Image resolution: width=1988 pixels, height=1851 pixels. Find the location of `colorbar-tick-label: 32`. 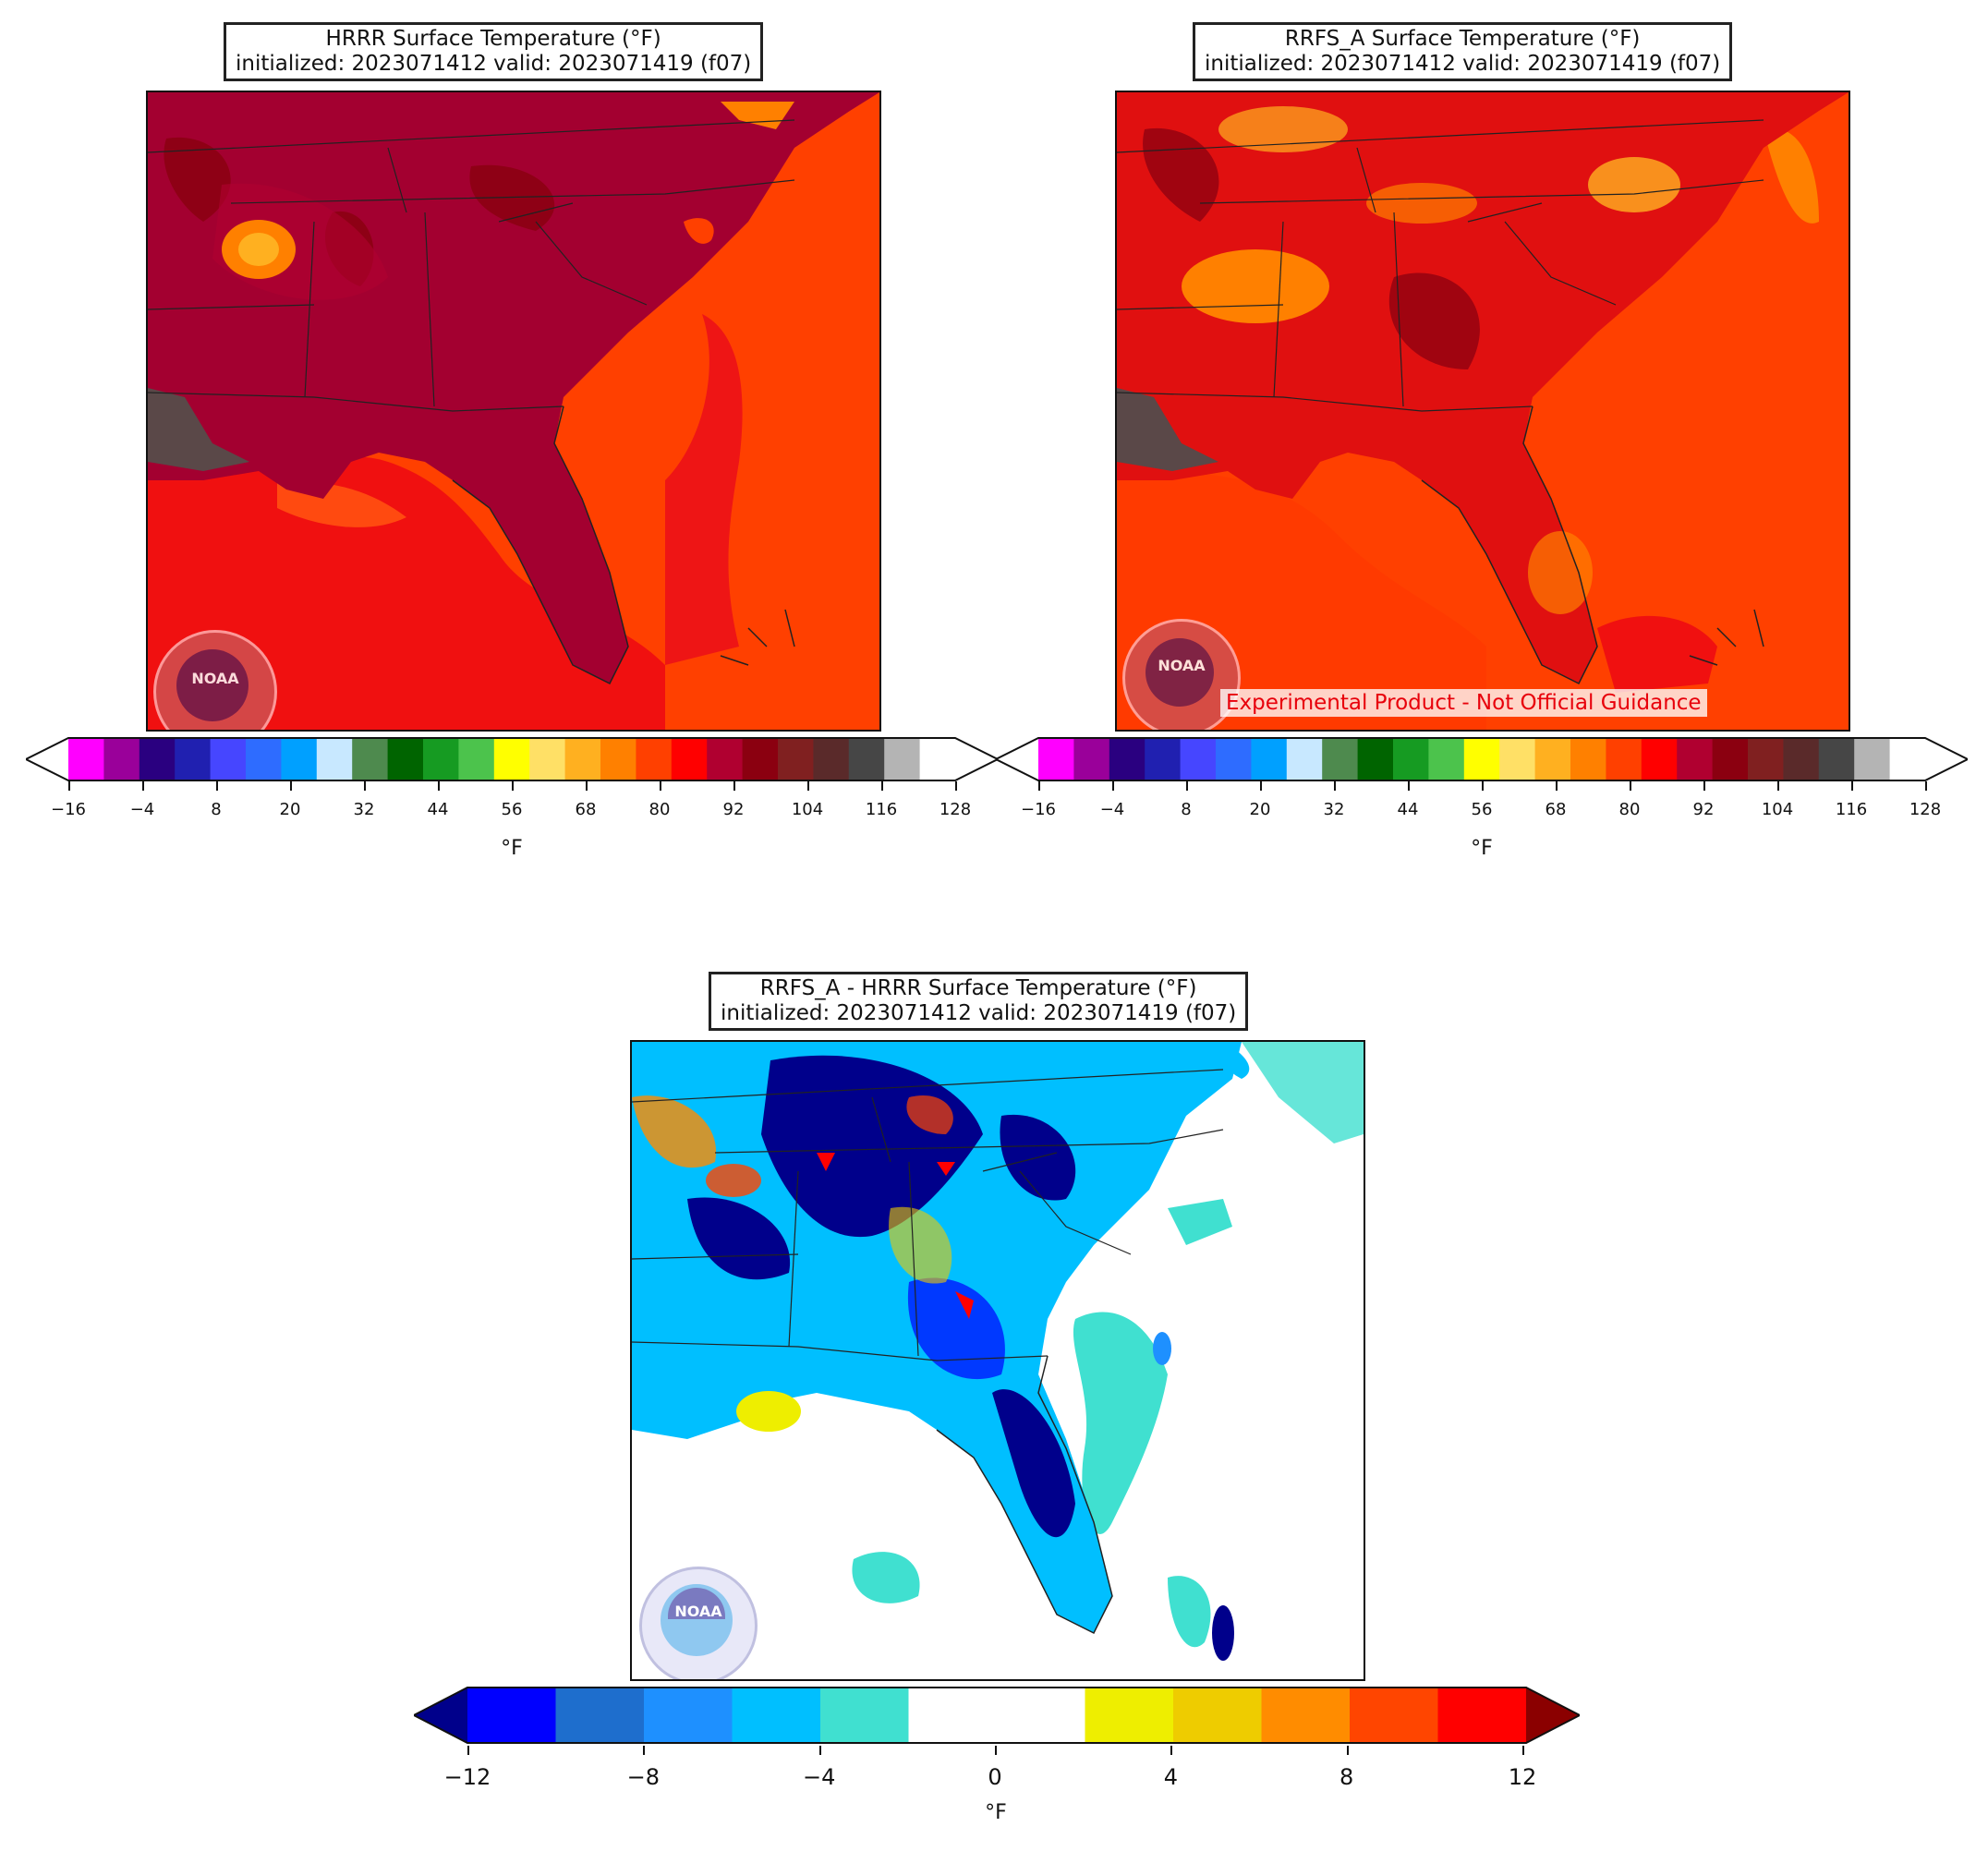

colorbar-tick-label: 32 is located at coordinates (364, 810).